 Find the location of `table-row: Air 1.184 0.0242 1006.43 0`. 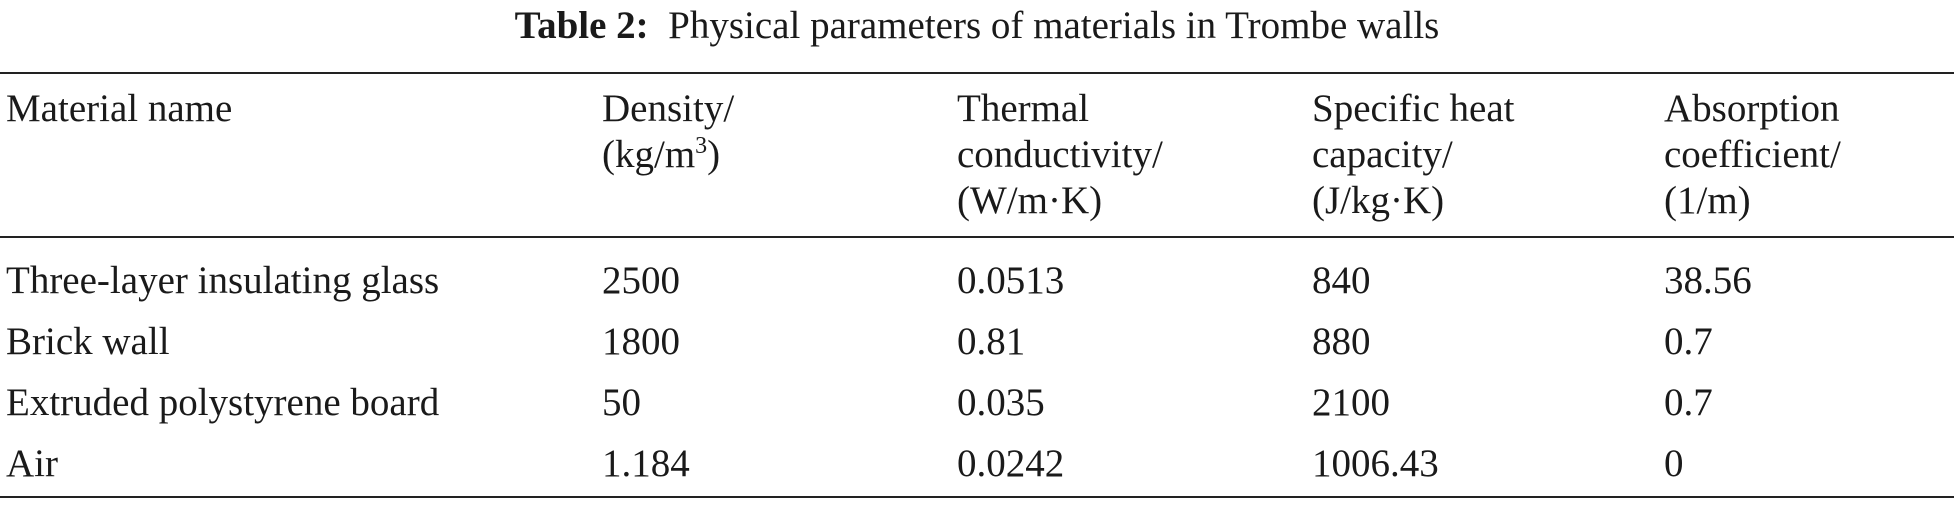

table-row: Air 1.184 0.0242 1006.43 0 is located at coordinates (977, 465).